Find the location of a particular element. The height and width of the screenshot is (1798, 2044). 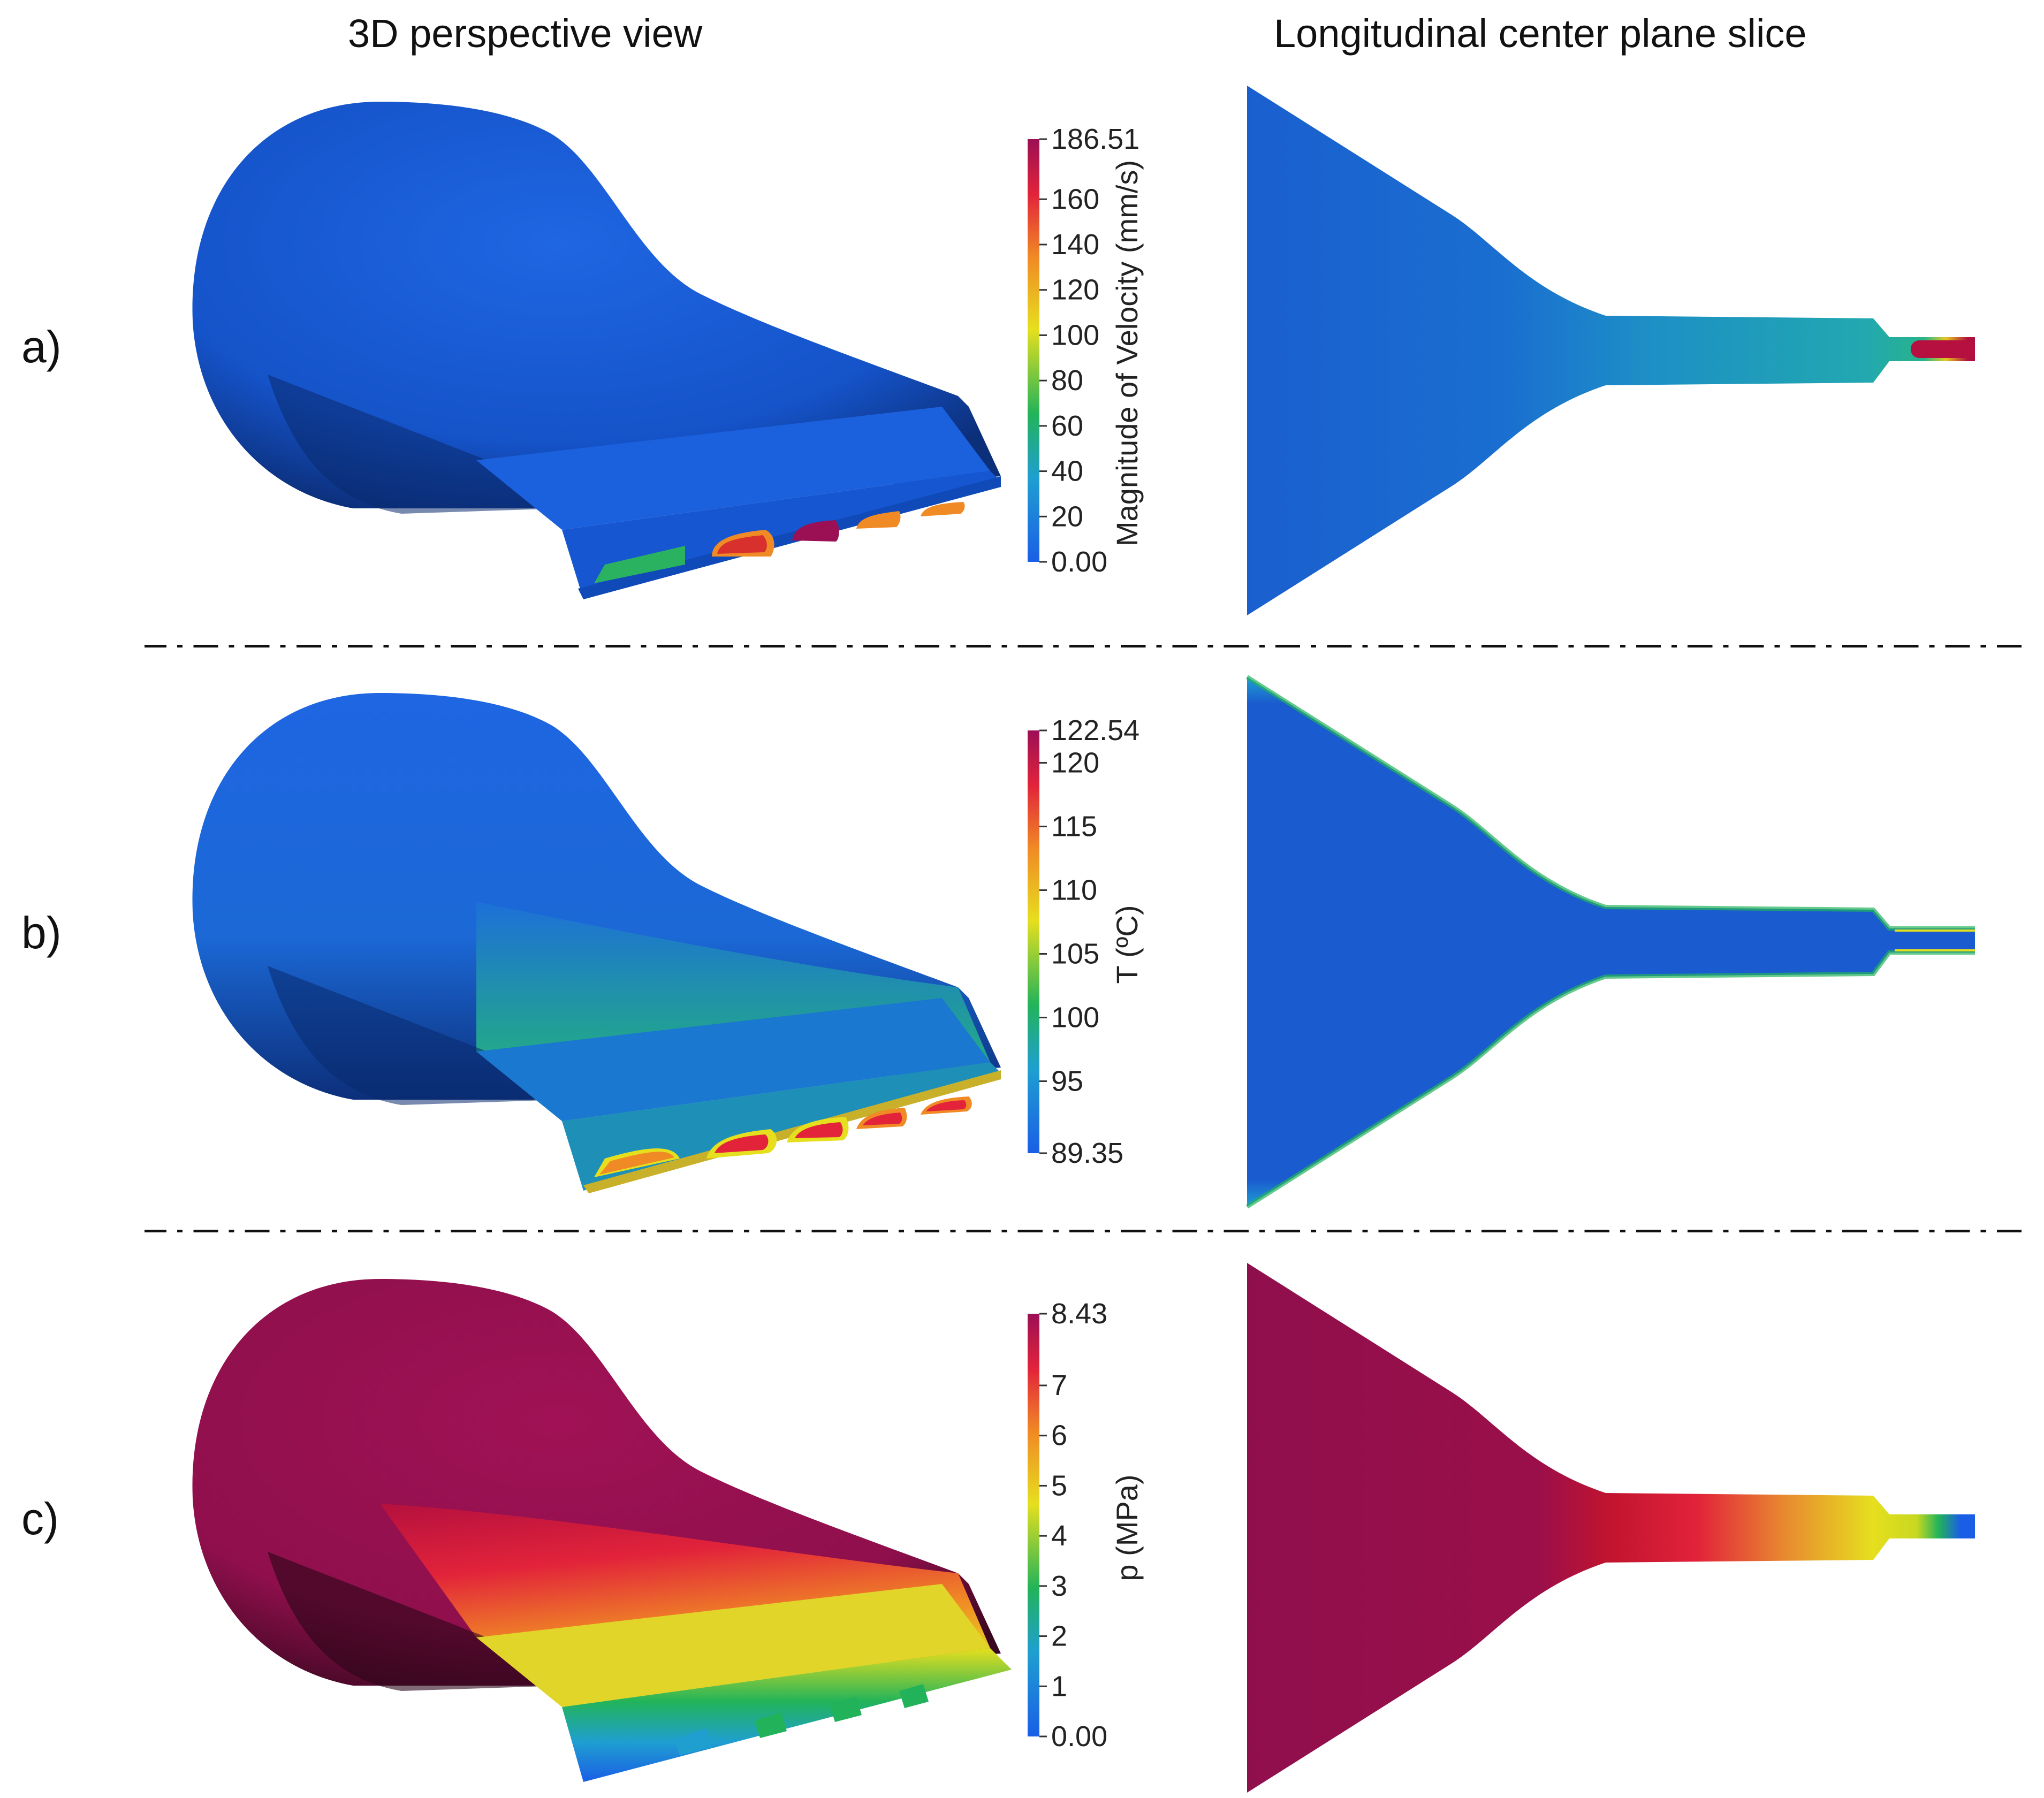

row-label-b: b) is located at coordinates (41, 933).